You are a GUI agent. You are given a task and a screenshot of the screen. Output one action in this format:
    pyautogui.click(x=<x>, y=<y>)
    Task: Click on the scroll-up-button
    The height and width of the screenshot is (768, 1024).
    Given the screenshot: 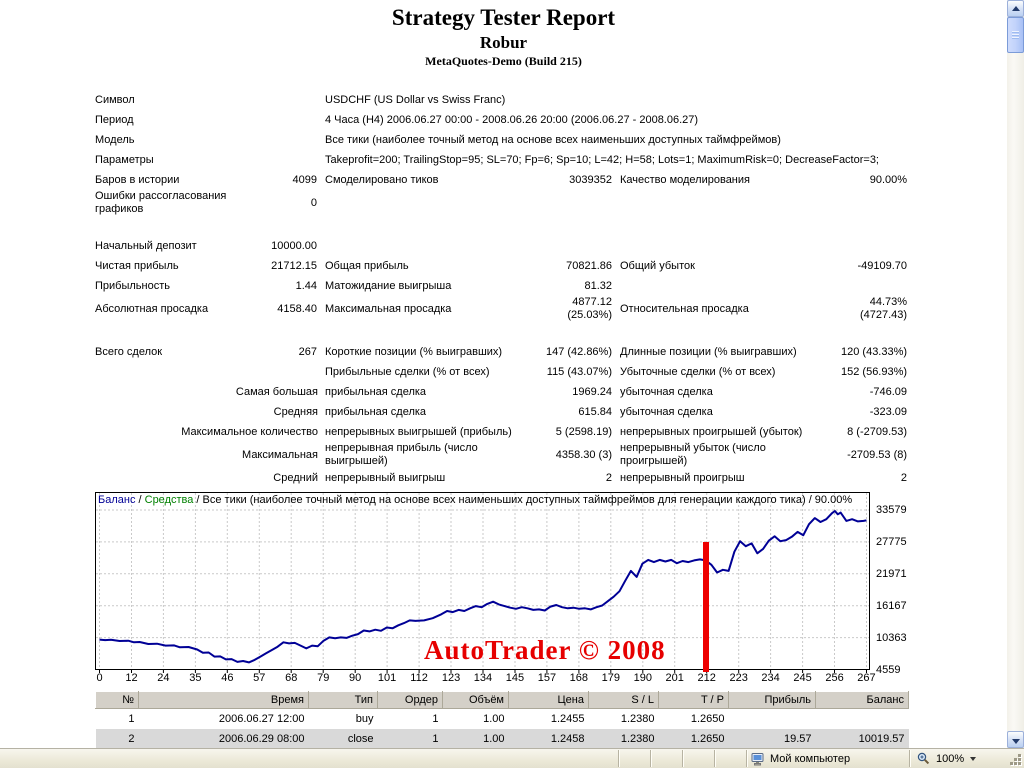 What is the action you would take?
    pyautogui.click(x=1015, y=8)
    